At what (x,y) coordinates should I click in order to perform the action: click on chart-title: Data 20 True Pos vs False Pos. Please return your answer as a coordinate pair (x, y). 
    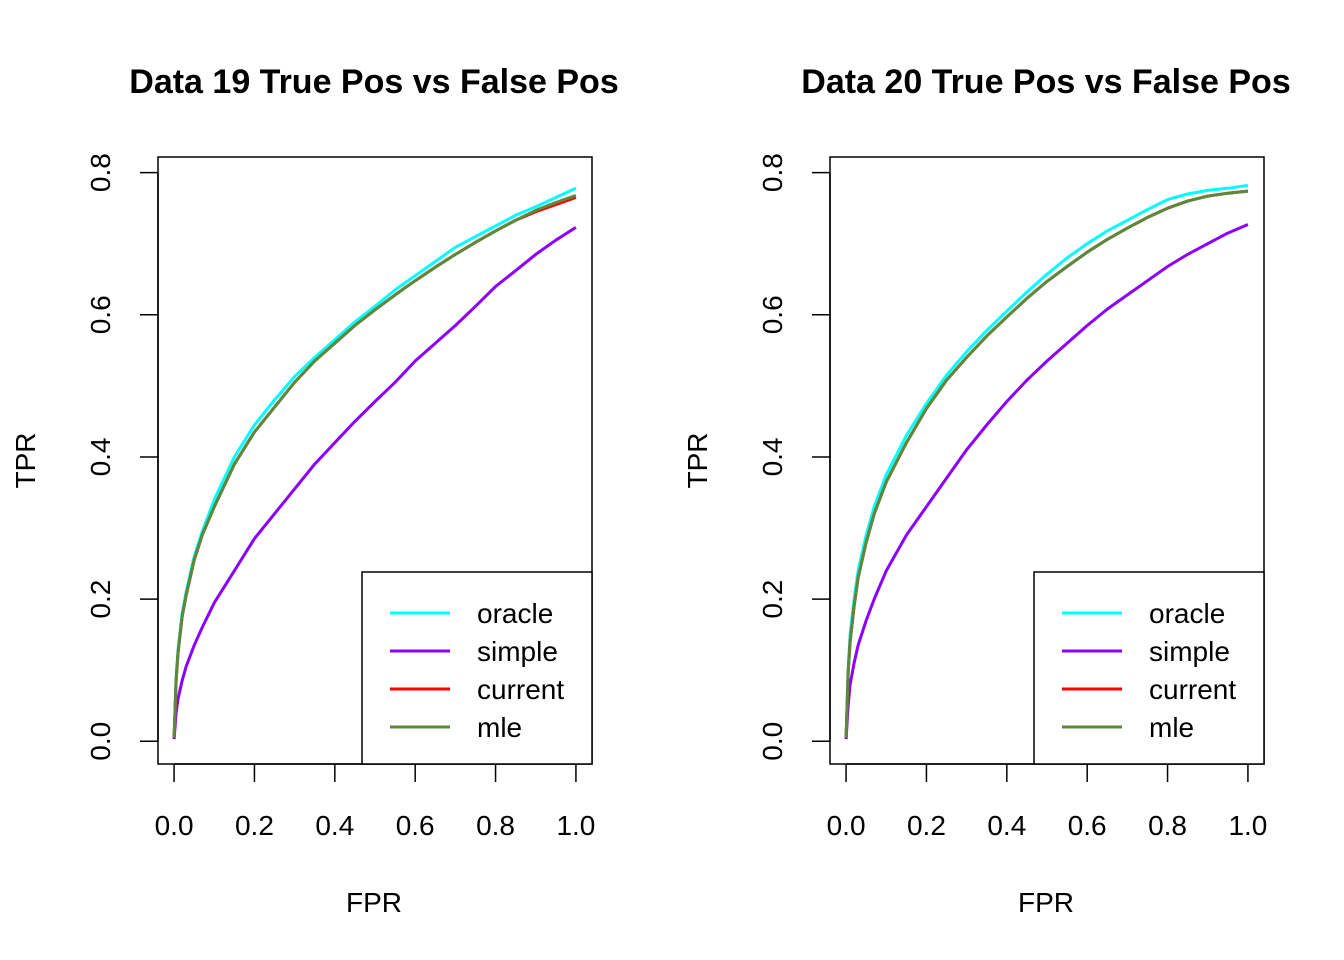
    Looking at the image, I should click on (1045, 82).